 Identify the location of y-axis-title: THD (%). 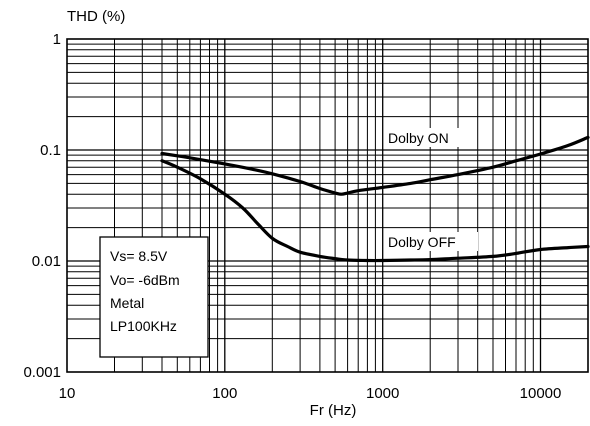
(96, 16).